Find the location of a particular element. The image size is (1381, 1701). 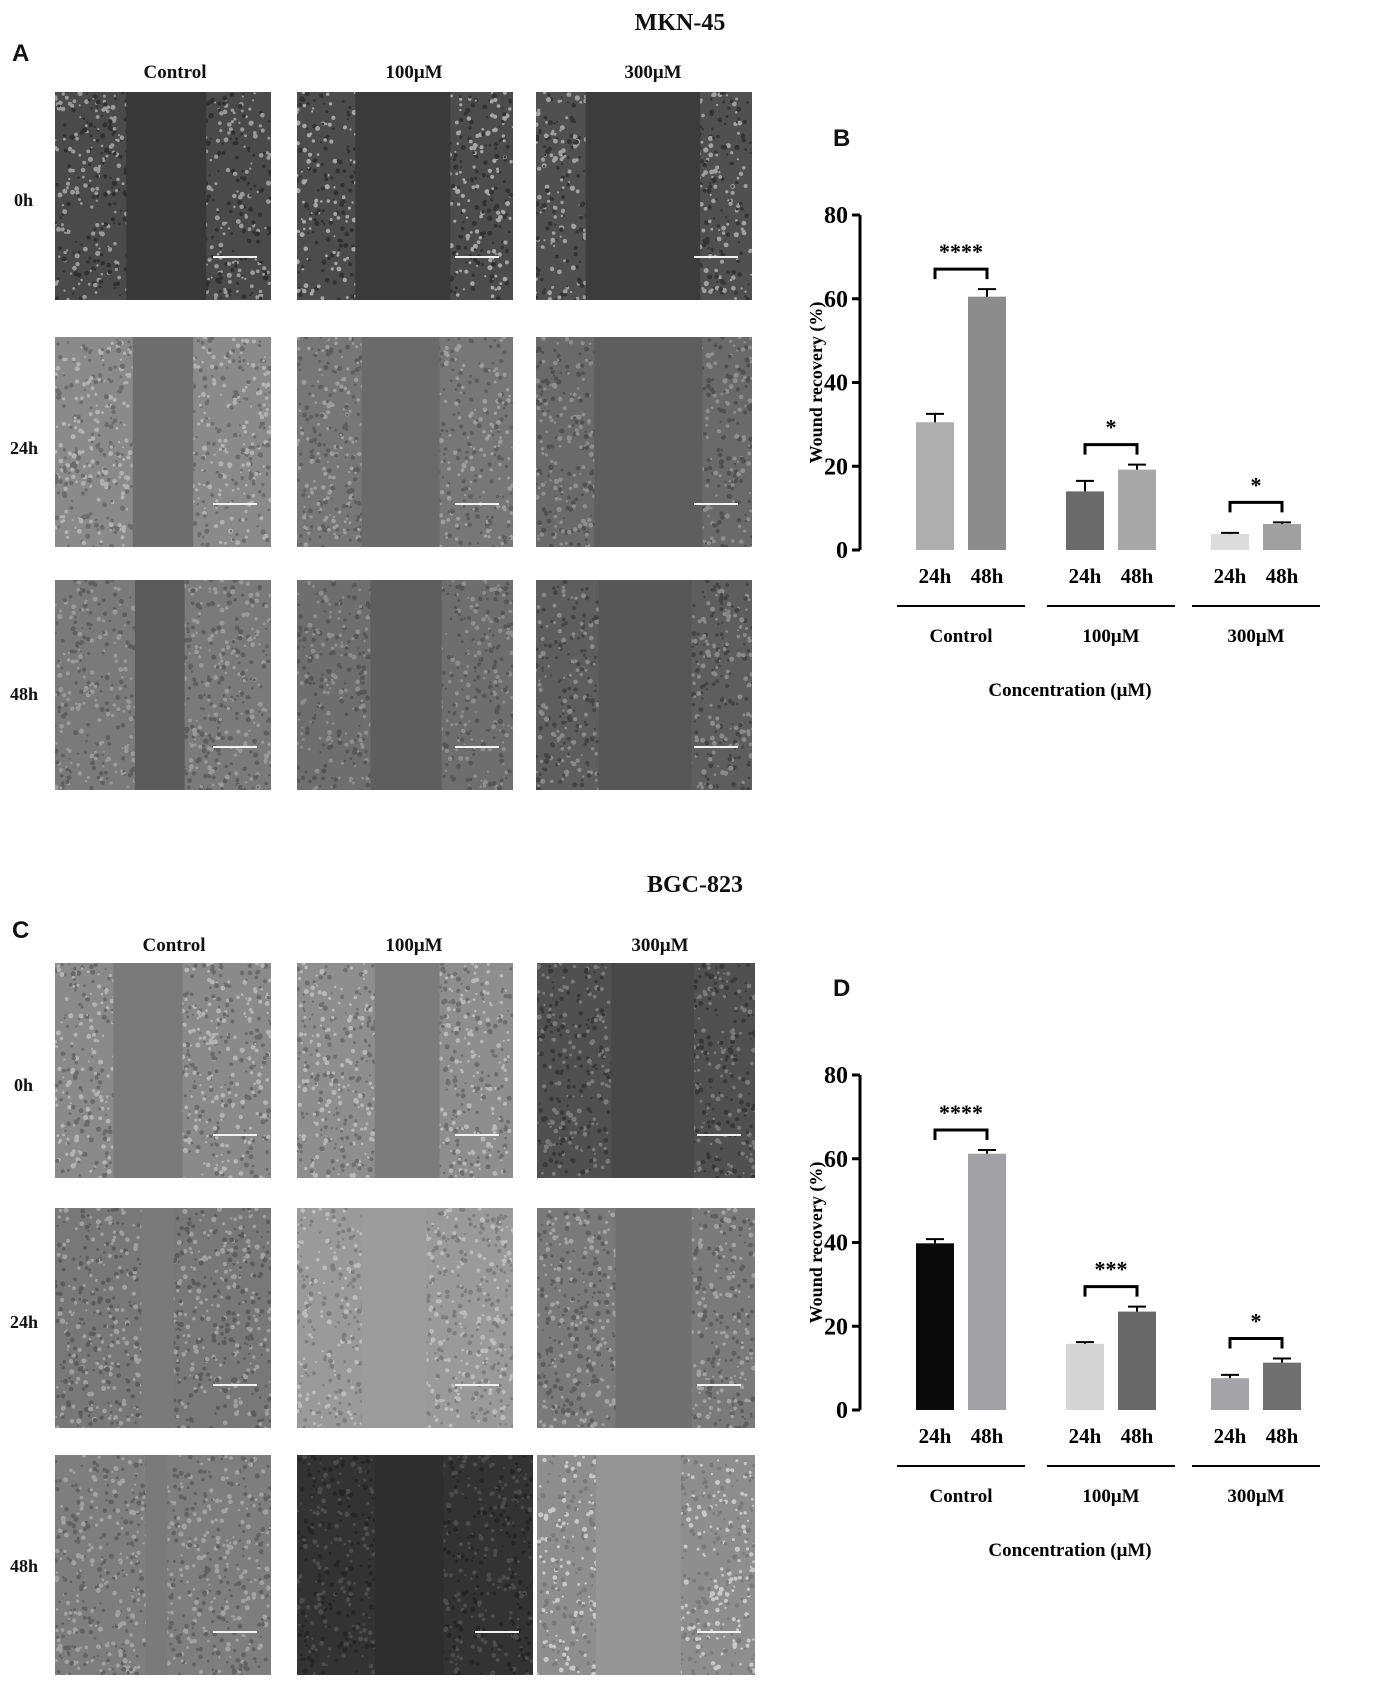

bgc823-title: BGC-823 is located at coordinates (695, 885).